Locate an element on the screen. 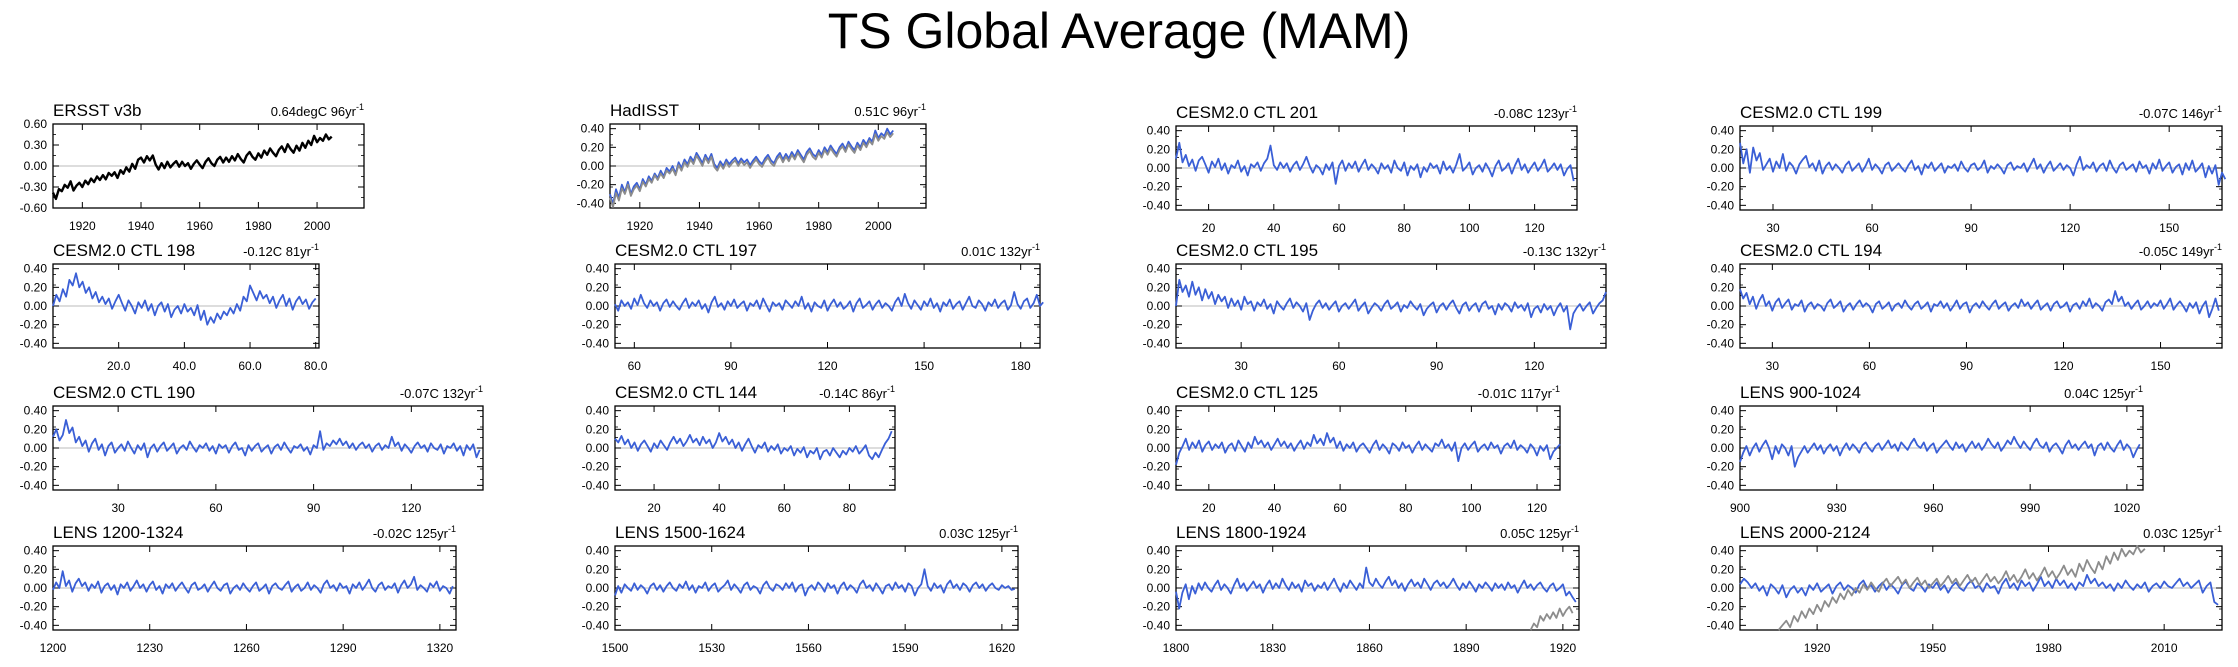  x-tick-label: 90 is located at coordinates (314, 508).